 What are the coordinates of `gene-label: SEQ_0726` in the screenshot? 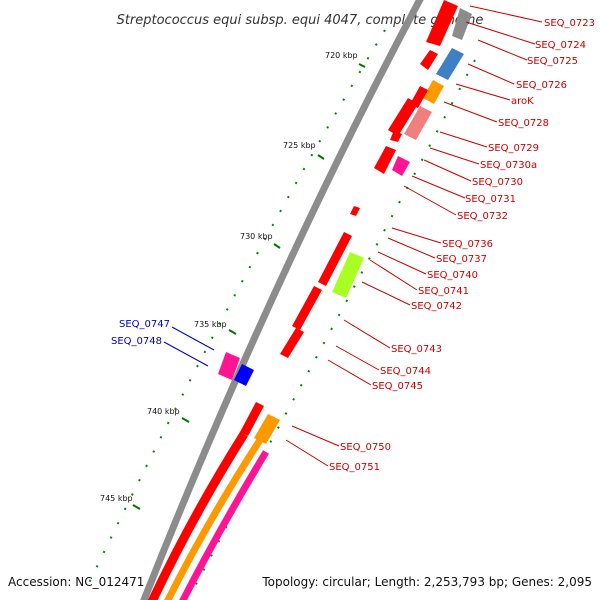 It's located at (541, 85).